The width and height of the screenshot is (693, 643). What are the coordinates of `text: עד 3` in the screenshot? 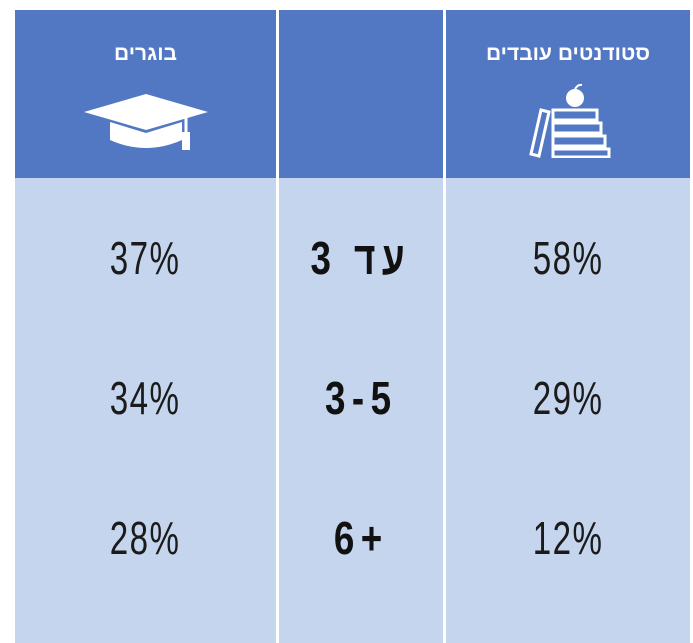 It's located at (361, 258).